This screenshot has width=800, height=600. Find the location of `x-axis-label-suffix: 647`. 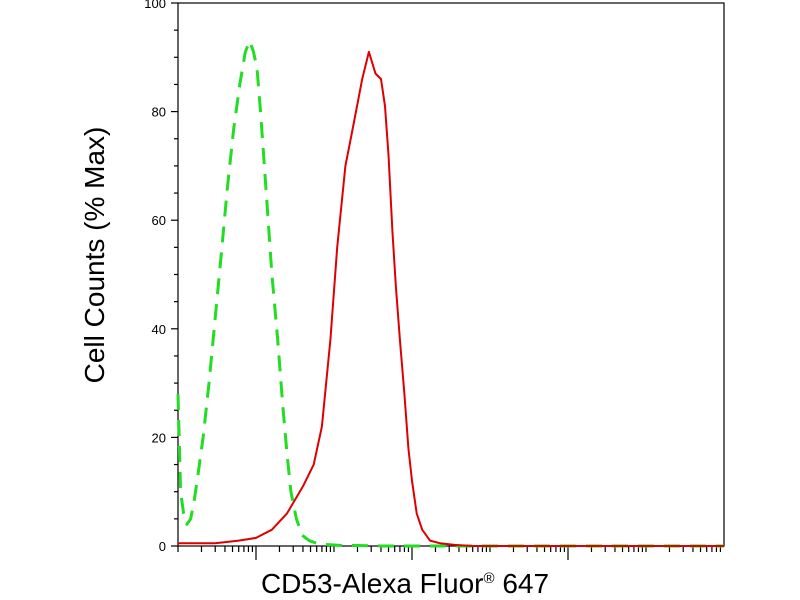

x-axis-label-suffix: 647 is located at coordinates (522, 583).